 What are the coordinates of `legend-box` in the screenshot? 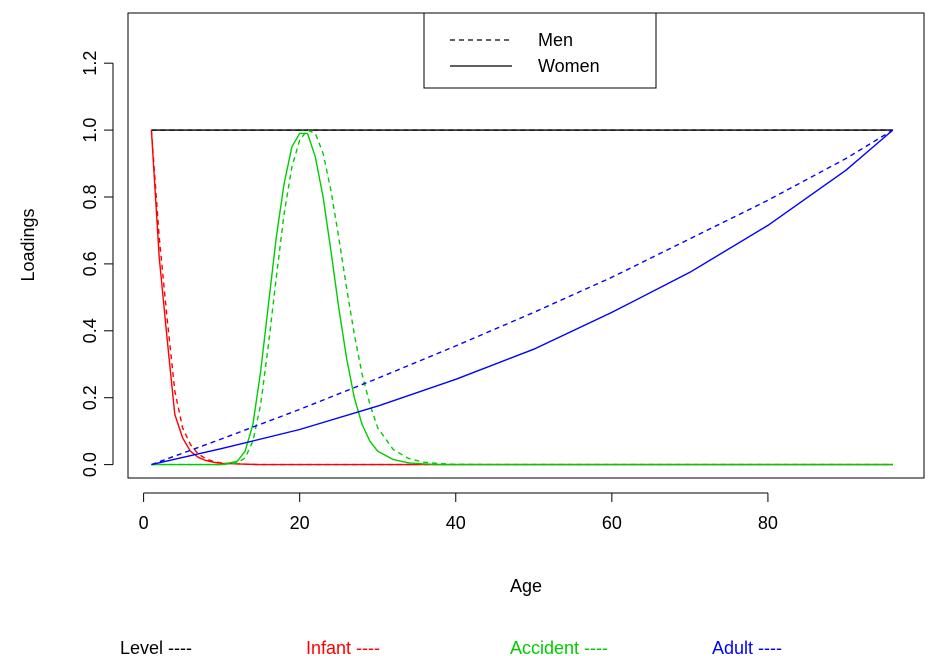 It's located at (540, 50).